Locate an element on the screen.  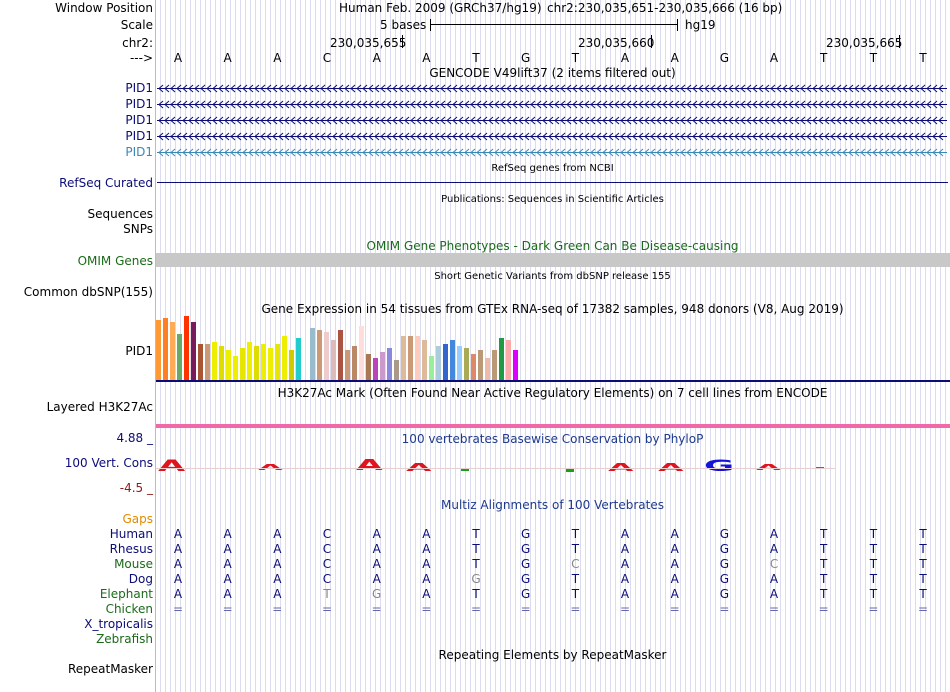
track-label-sequences: Sequences is located at coordinates (120, 214).